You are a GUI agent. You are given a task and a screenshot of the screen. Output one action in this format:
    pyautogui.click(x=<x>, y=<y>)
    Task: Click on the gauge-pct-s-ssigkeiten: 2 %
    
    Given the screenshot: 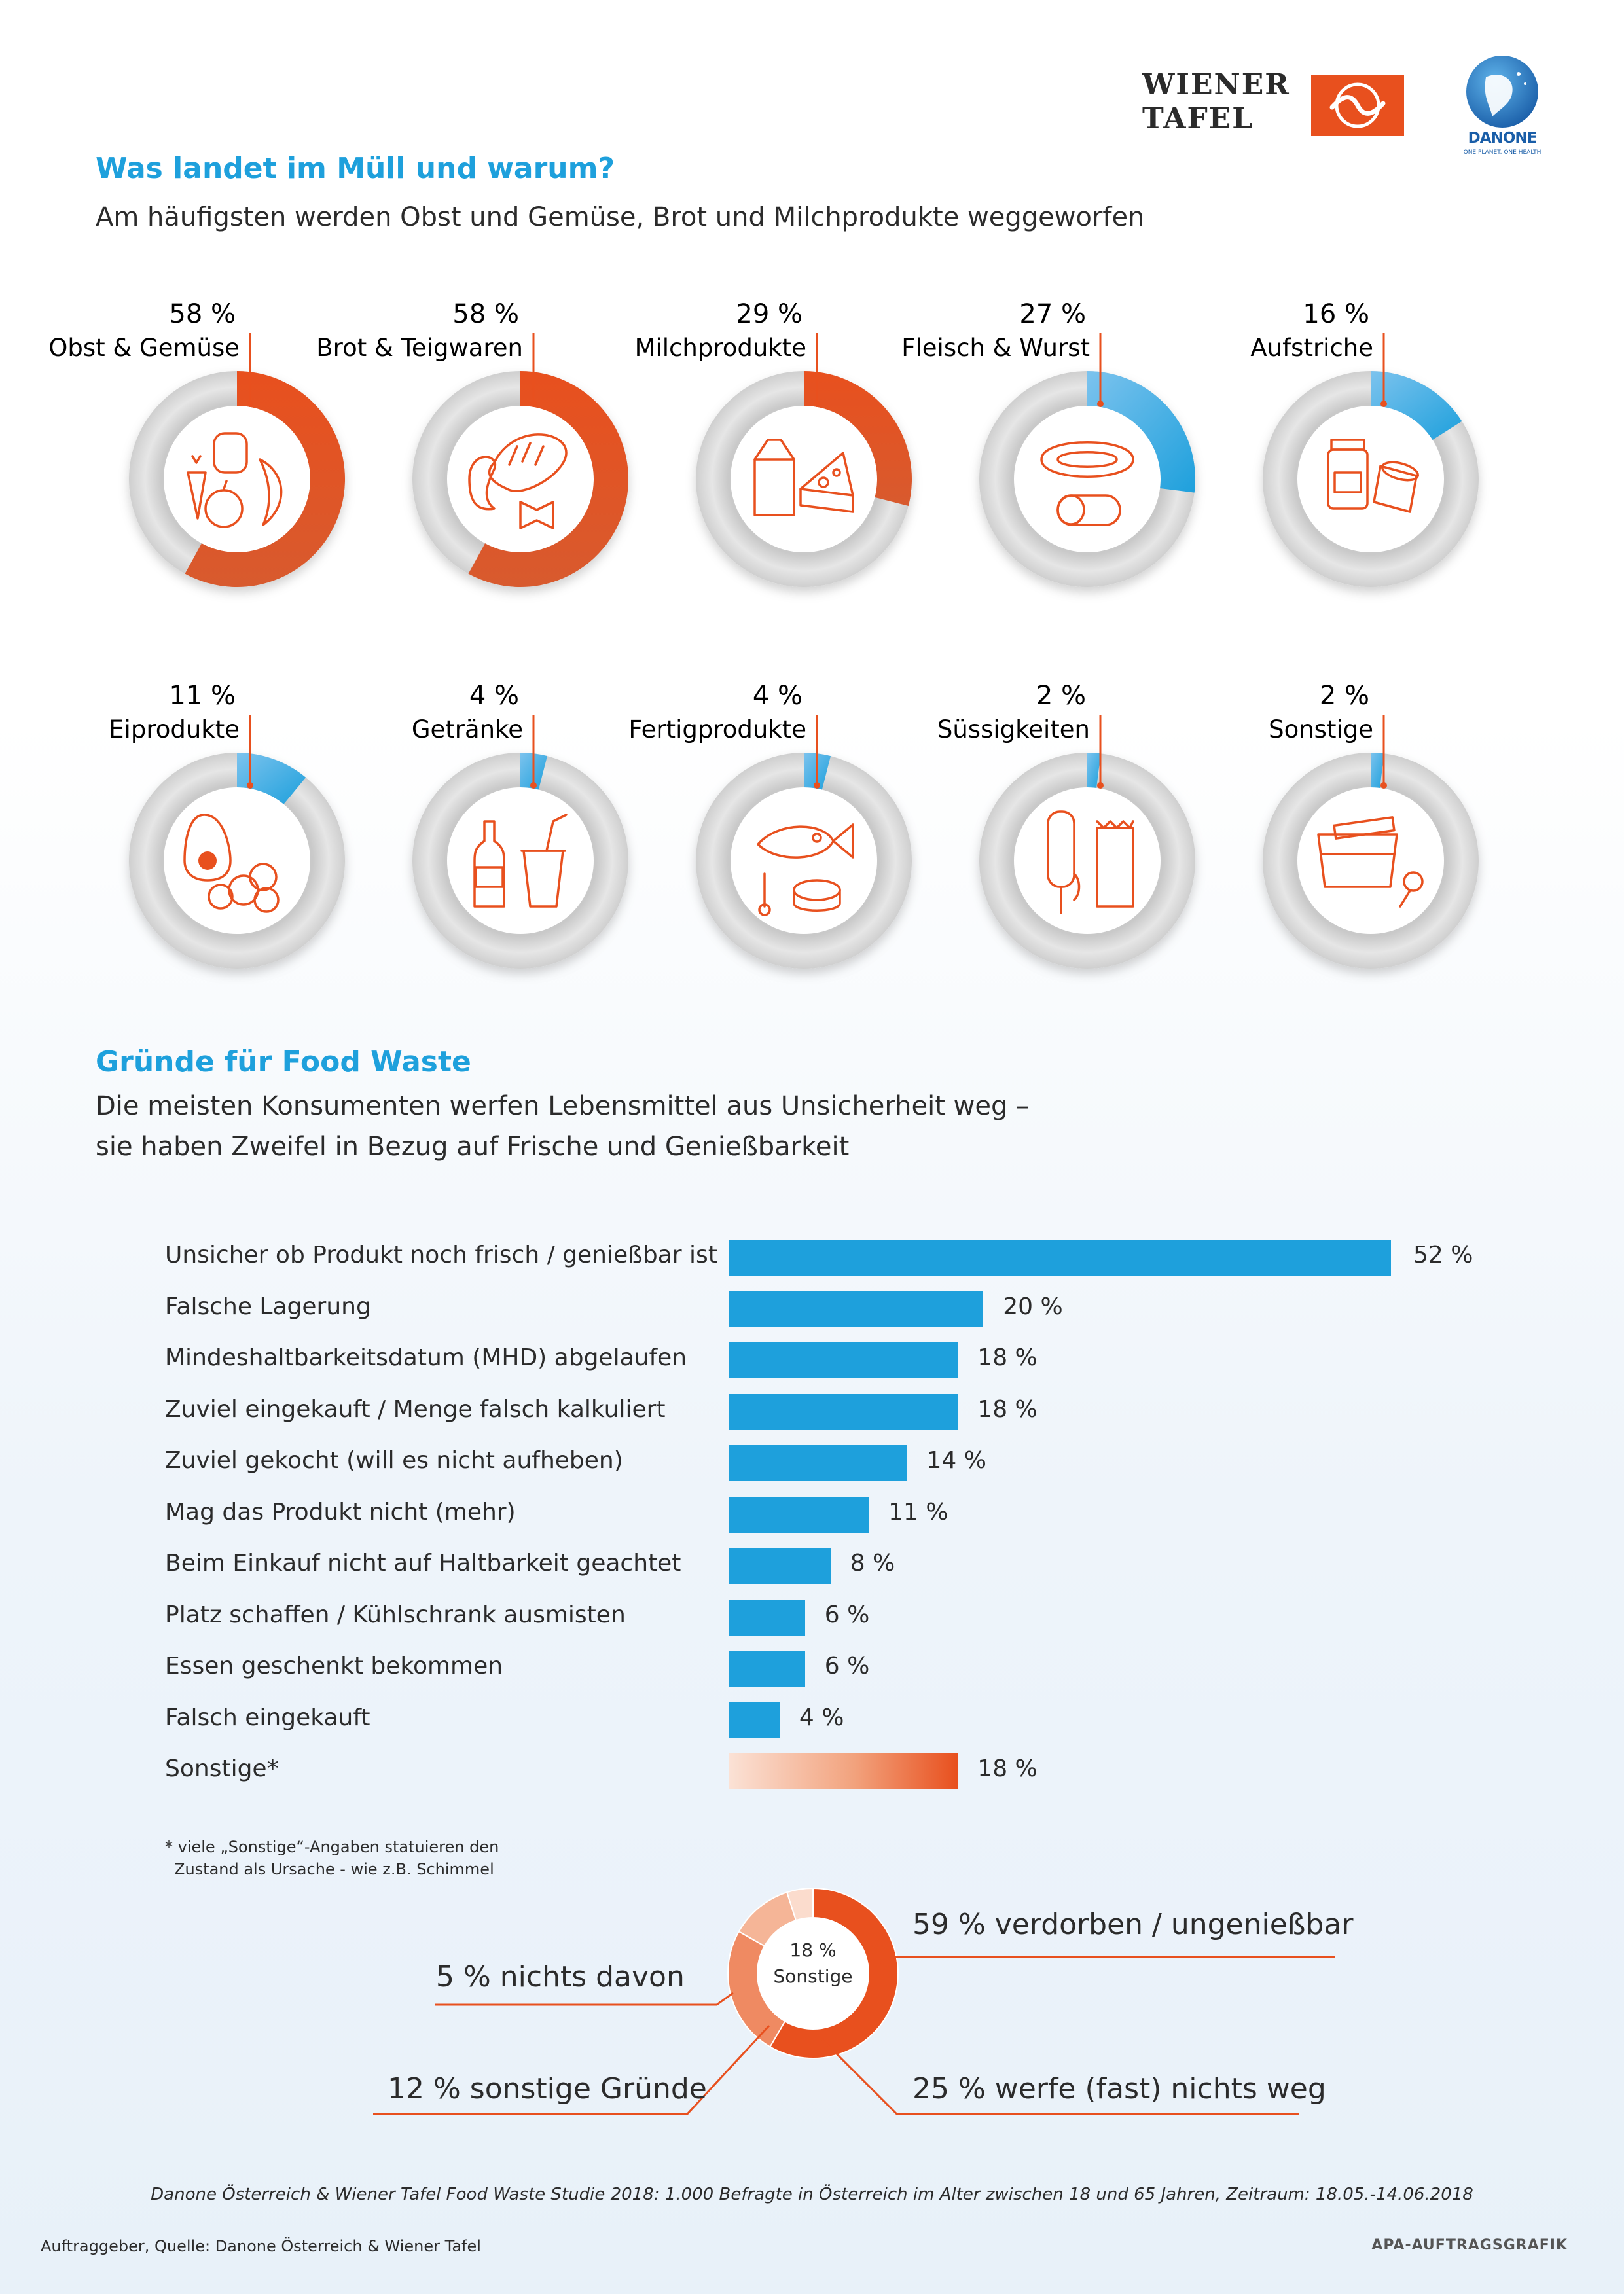 What is the action you would take?
    pyautogui.click(x=1061, y=696)
    